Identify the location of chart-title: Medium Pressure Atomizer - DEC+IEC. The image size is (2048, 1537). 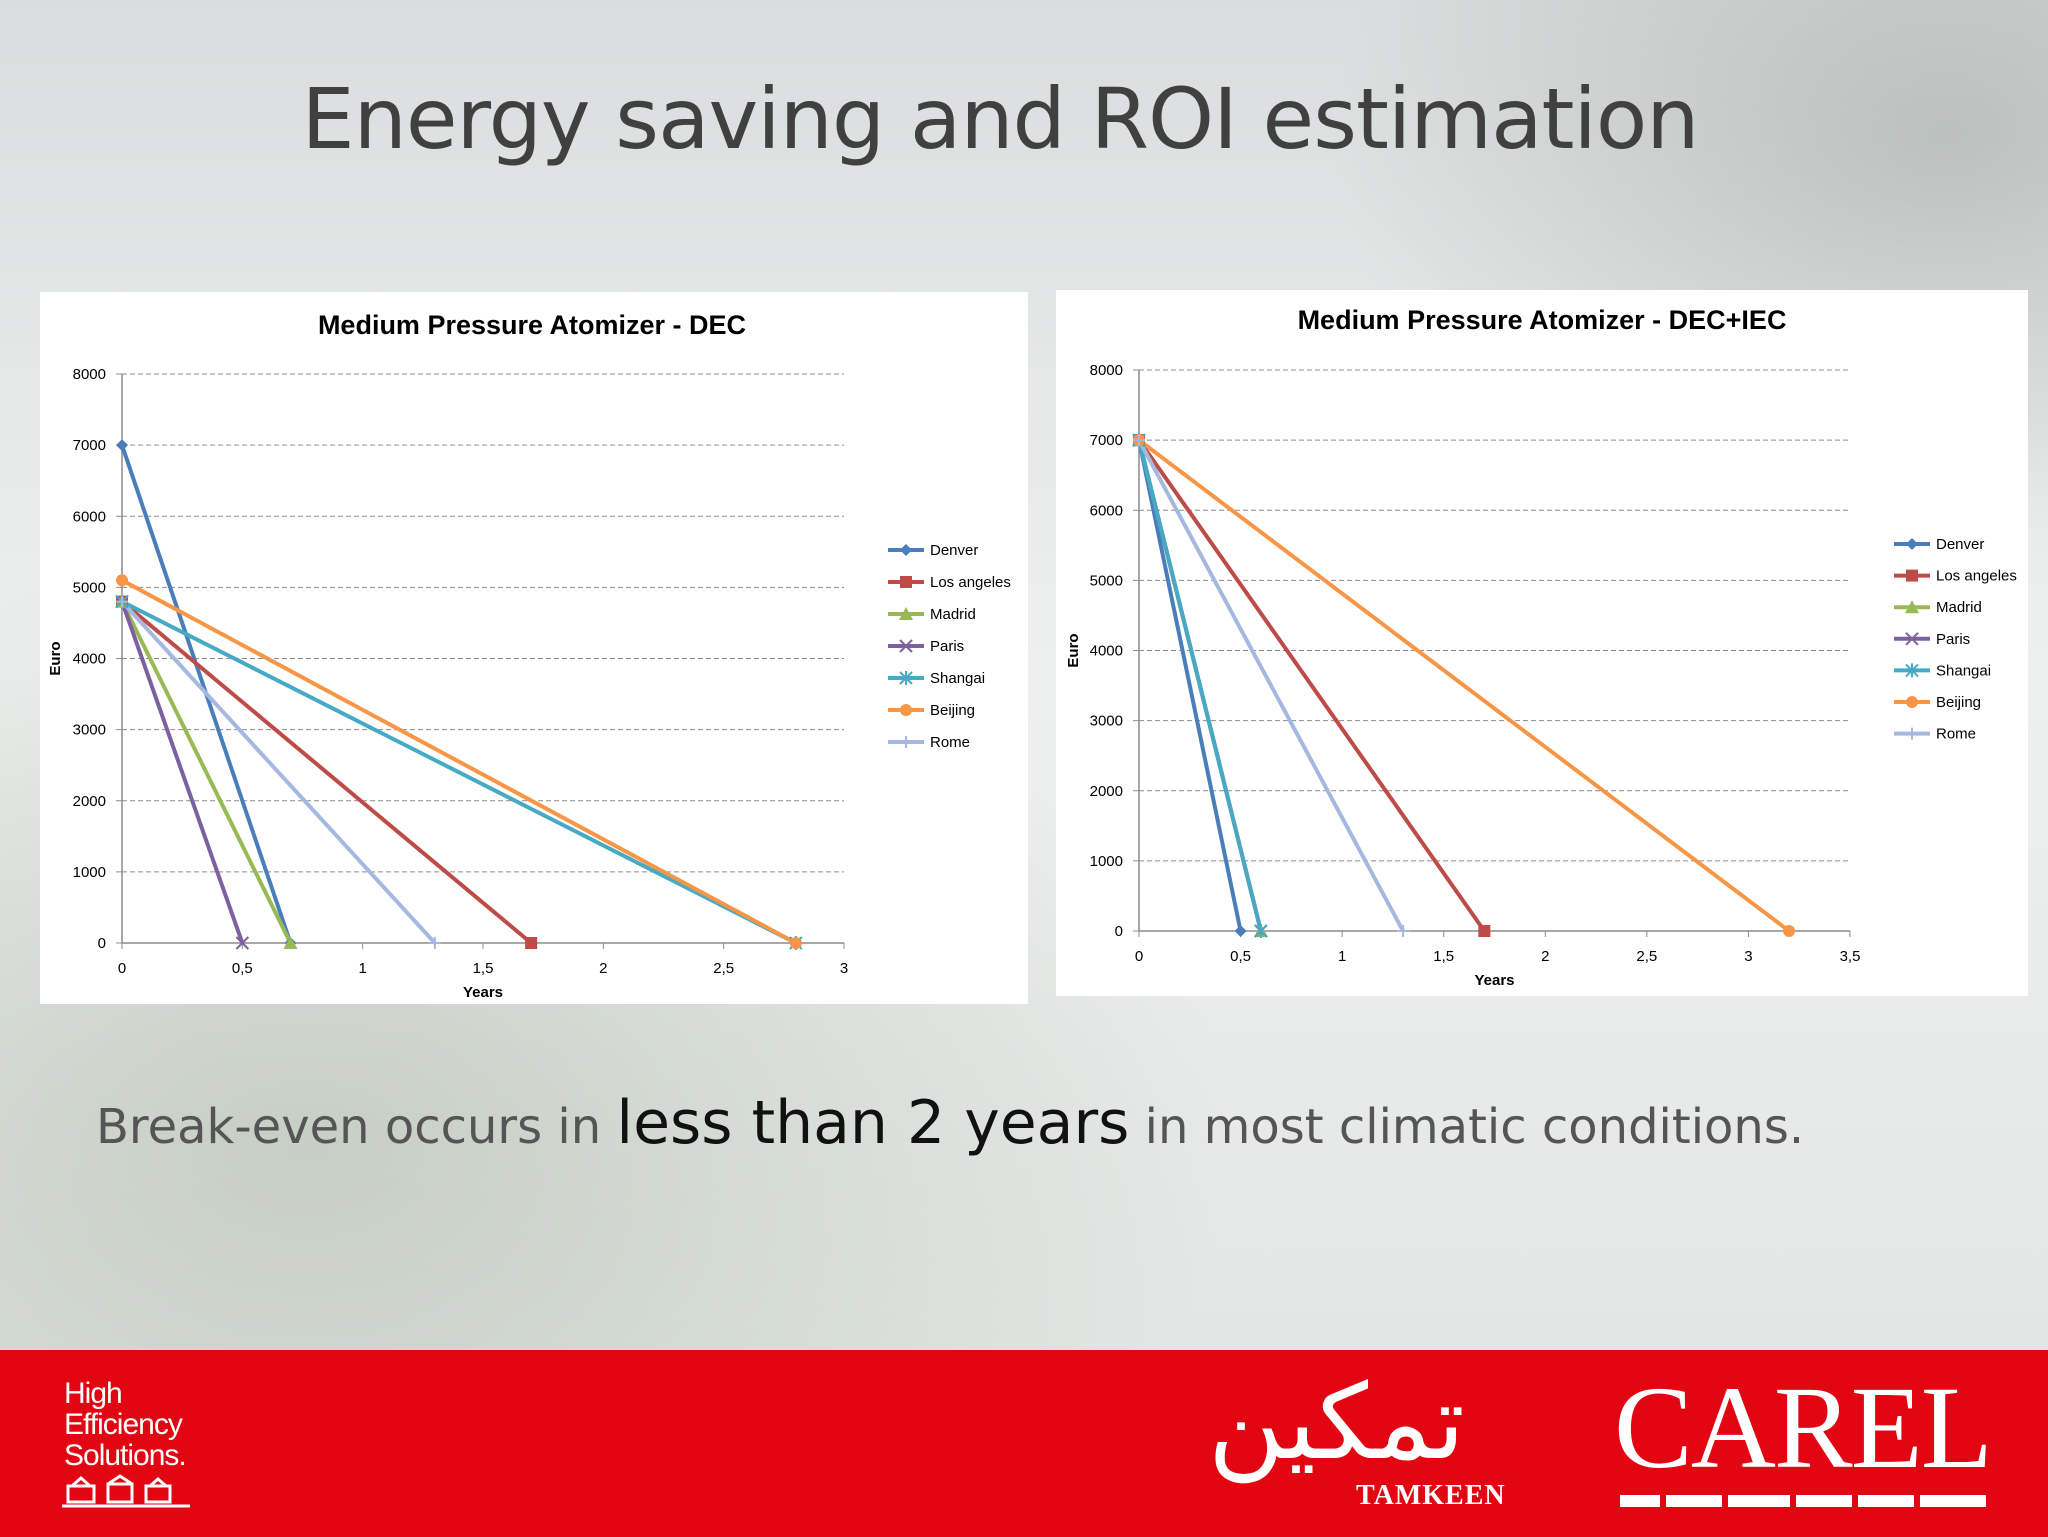
(1542, 320).